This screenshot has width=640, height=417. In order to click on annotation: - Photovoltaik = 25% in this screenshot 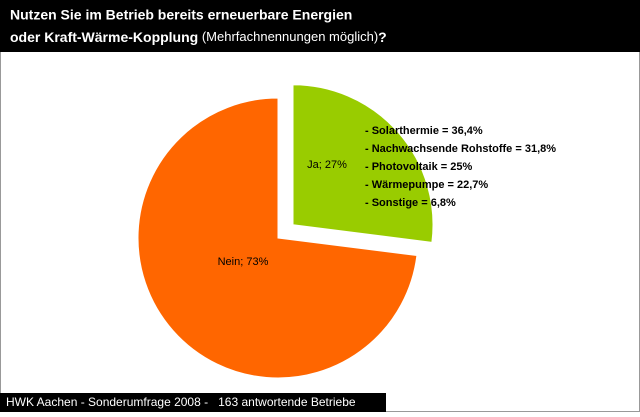, I will do `click(418, 167)`.